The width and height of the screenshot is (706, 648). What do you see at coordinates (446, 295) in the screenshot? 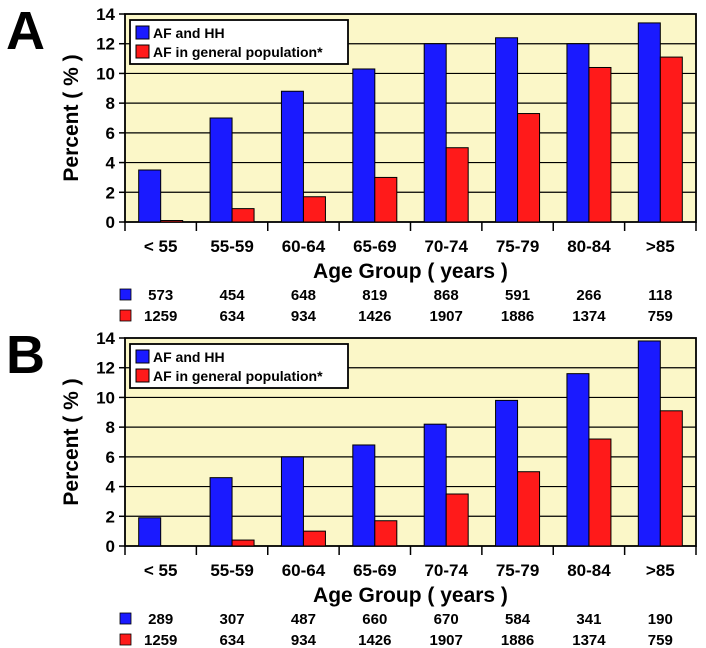
I see `count-af-hh: 868` at bounding box center [446, 295].